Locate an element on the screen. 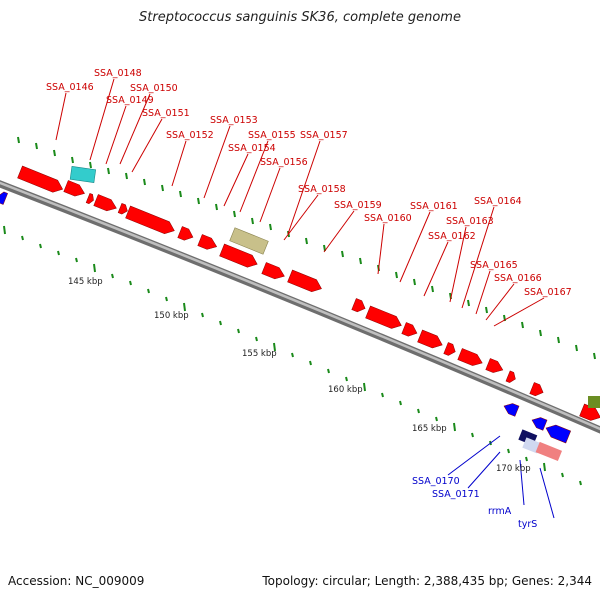 The height and width of the screenshot is (600, 600). forward-gene-label: SSA_0149 is located at coordinates (130, 100).